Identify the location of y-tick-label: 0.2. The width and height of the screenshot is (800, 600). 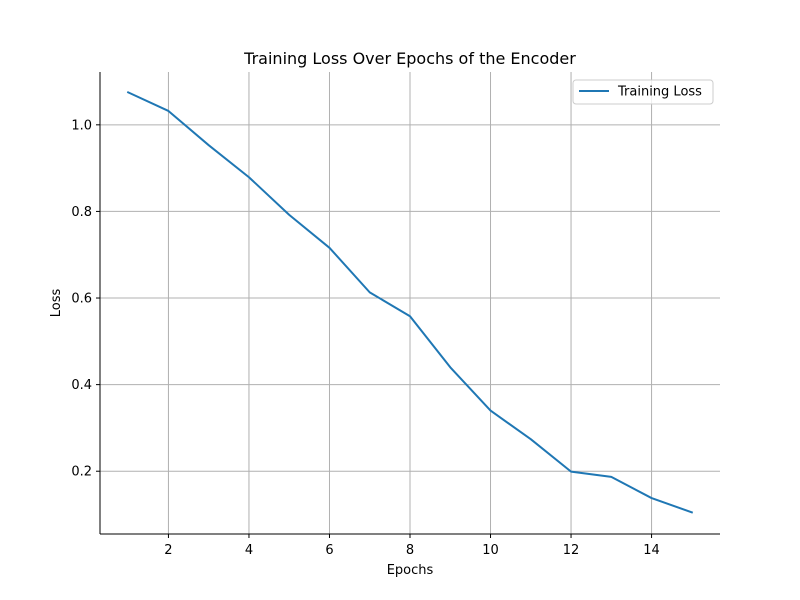
(81, 472).